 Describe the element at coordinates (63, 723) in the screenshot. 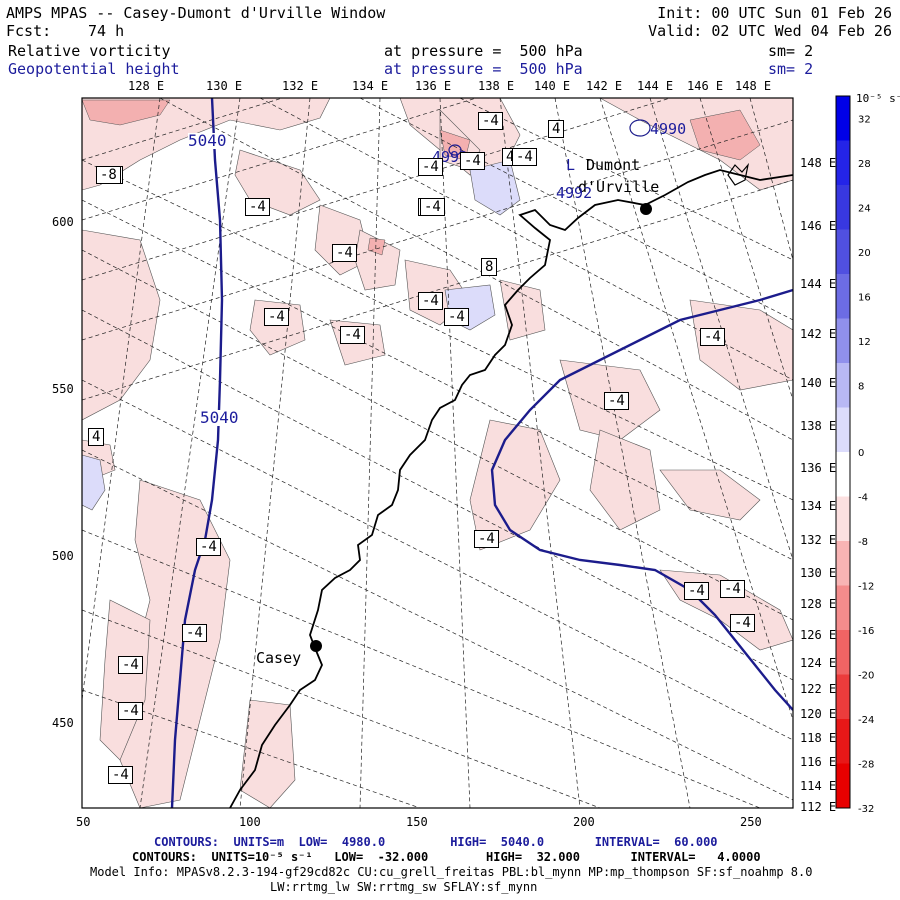

I see `y-tick-label: 450` at that location.